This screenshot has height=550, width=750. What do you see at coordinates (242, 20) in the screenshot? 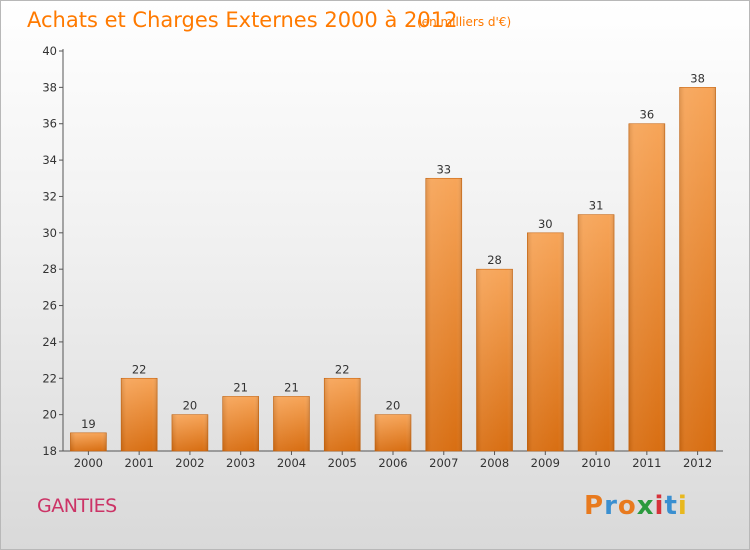
I see `chart-title: Achats et Charges Externes 2000 à 2012` at bounding box center [242, 20].